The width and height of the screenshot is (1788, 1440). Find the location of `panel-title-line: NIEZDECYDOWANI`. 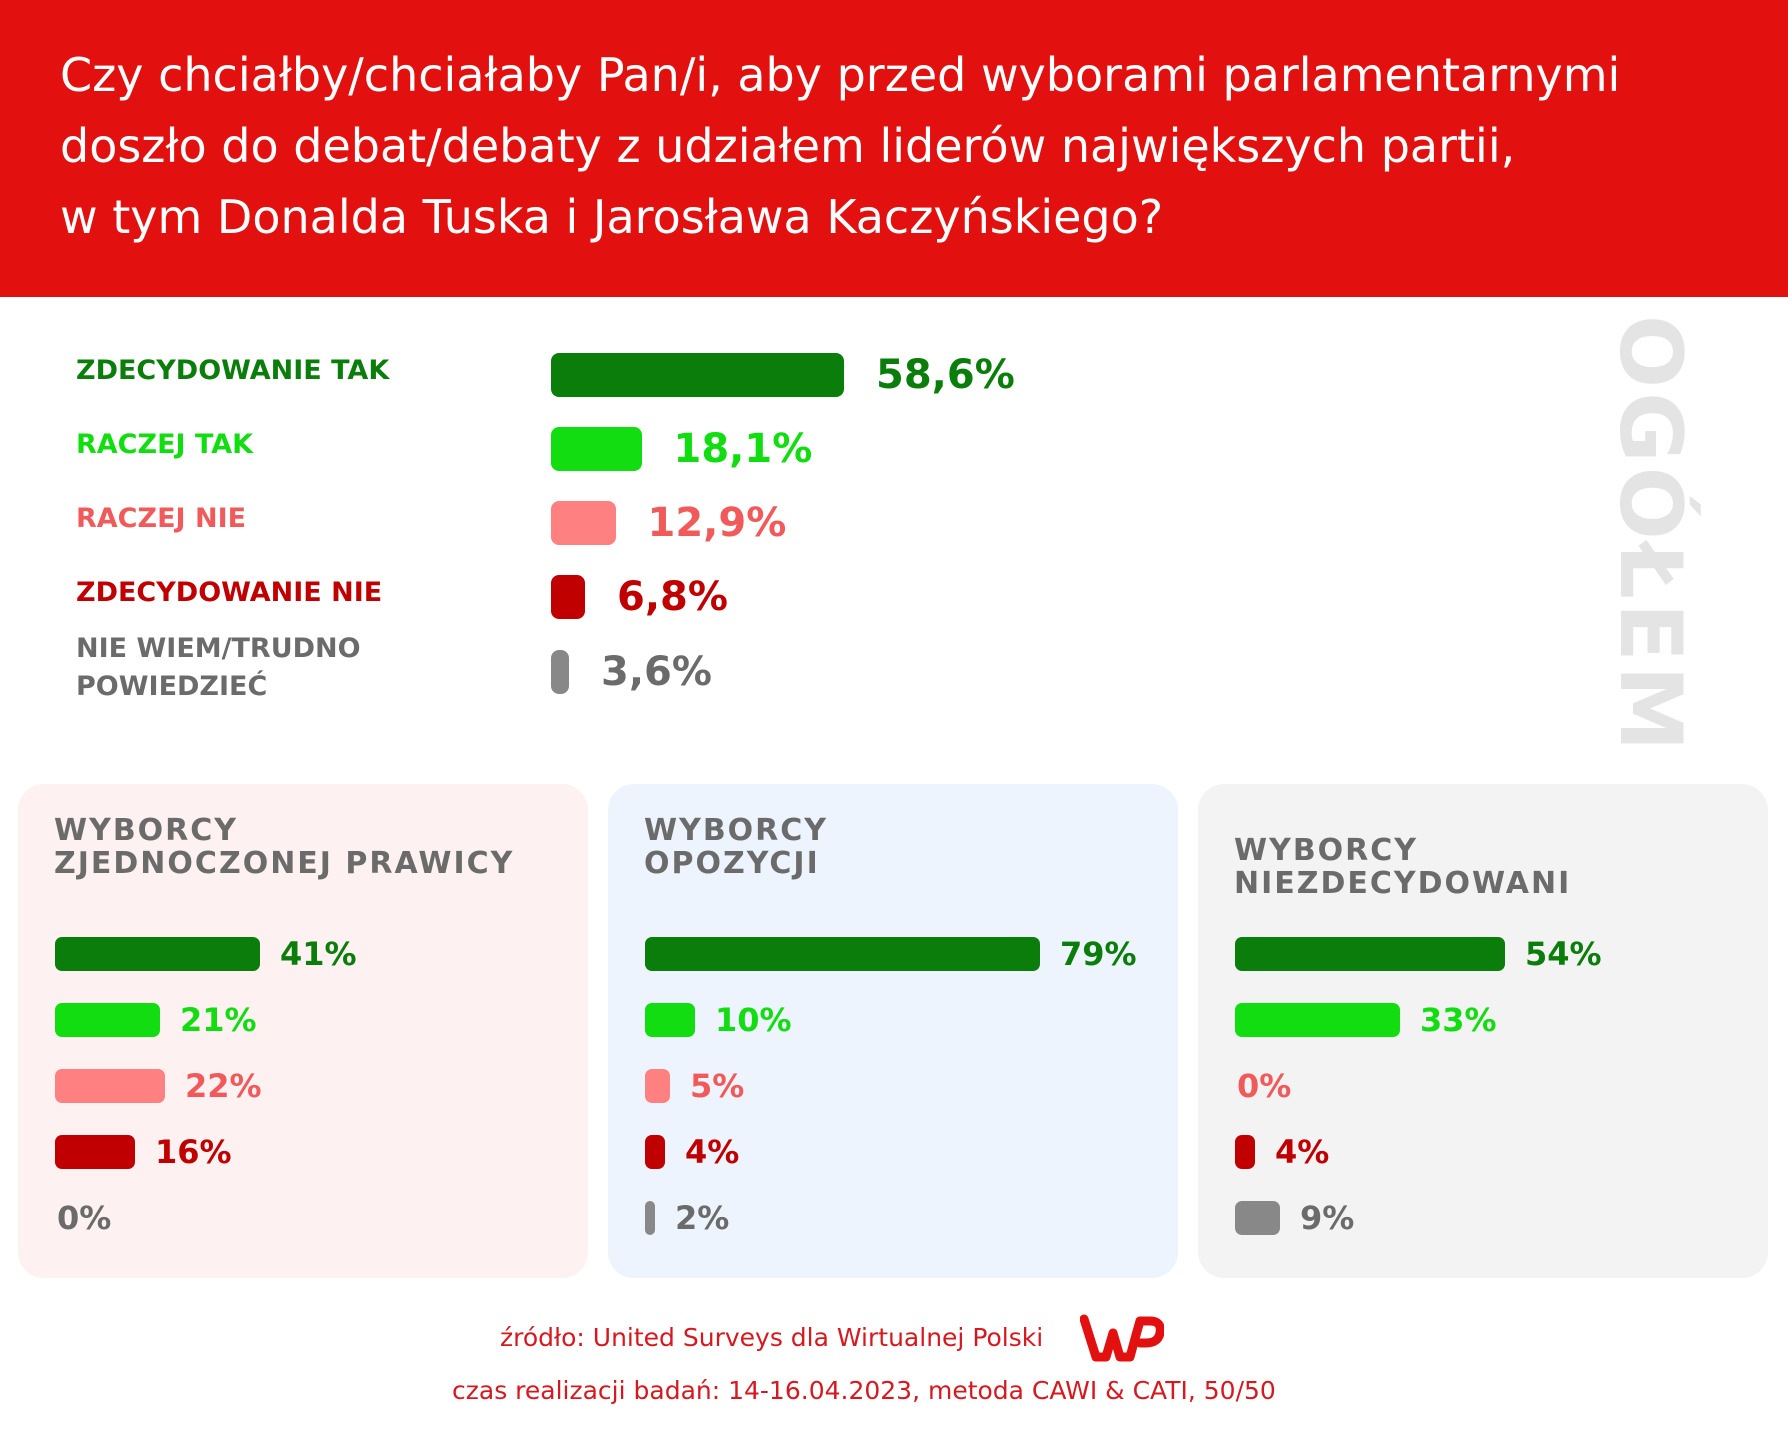

panel-title-line: NIEZDECYDOWANI is located at coordinates (1403, 883).